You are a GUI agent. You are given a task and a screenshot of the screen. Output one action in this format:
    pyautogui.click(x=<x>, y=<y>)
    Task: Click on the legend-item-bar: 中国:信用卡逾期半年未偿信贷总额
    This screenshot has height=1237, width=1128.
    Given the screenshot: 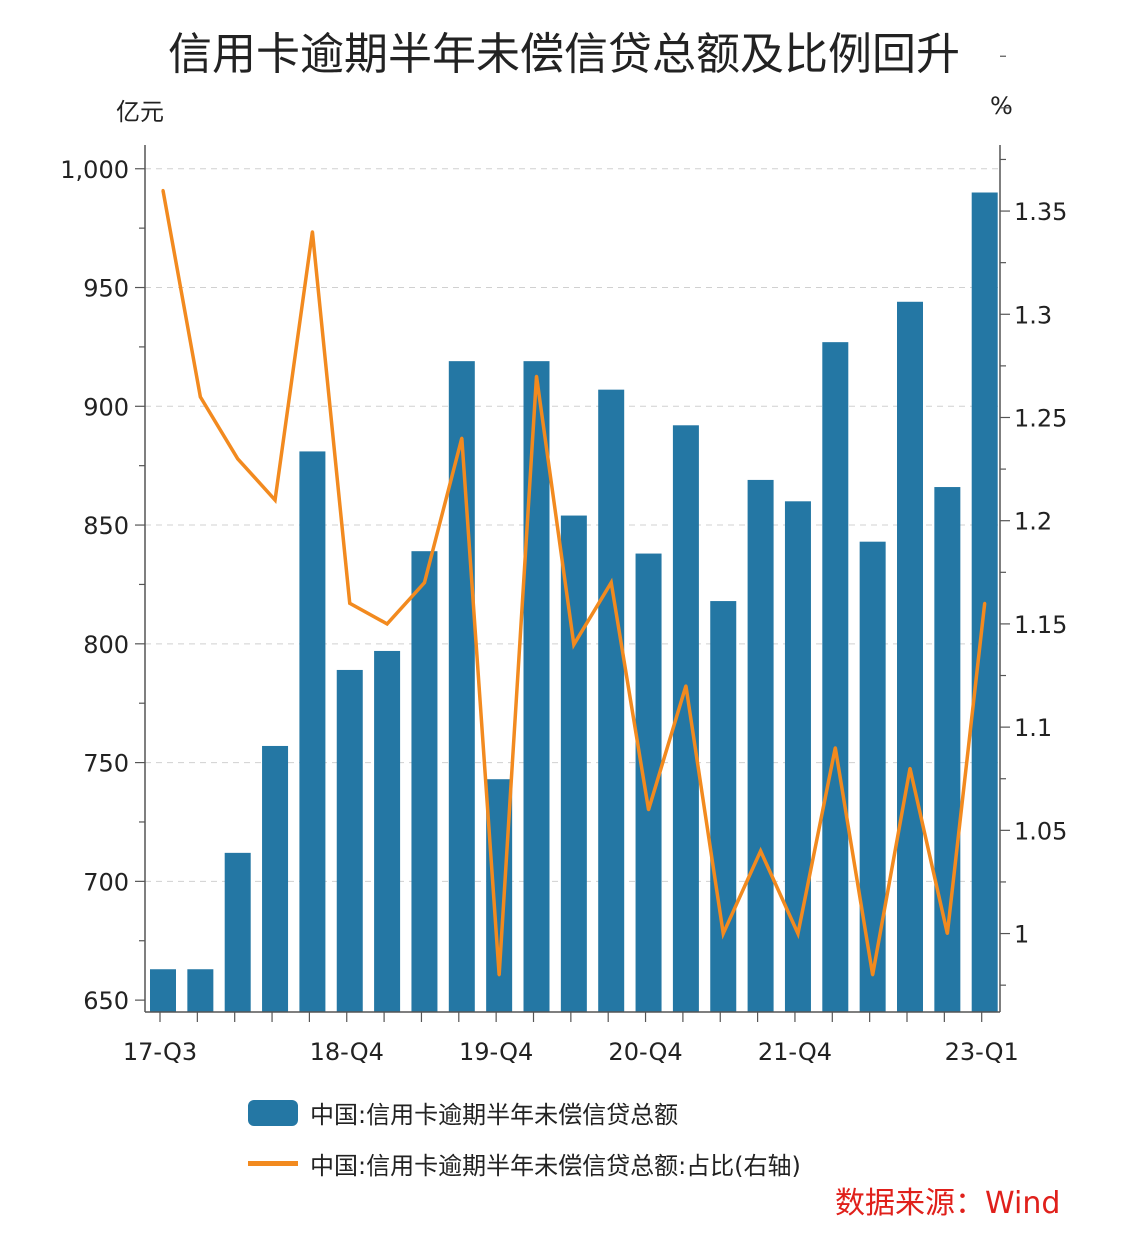 What is the action you would take?
    pyautogui.click(x=463, y=1112)
    